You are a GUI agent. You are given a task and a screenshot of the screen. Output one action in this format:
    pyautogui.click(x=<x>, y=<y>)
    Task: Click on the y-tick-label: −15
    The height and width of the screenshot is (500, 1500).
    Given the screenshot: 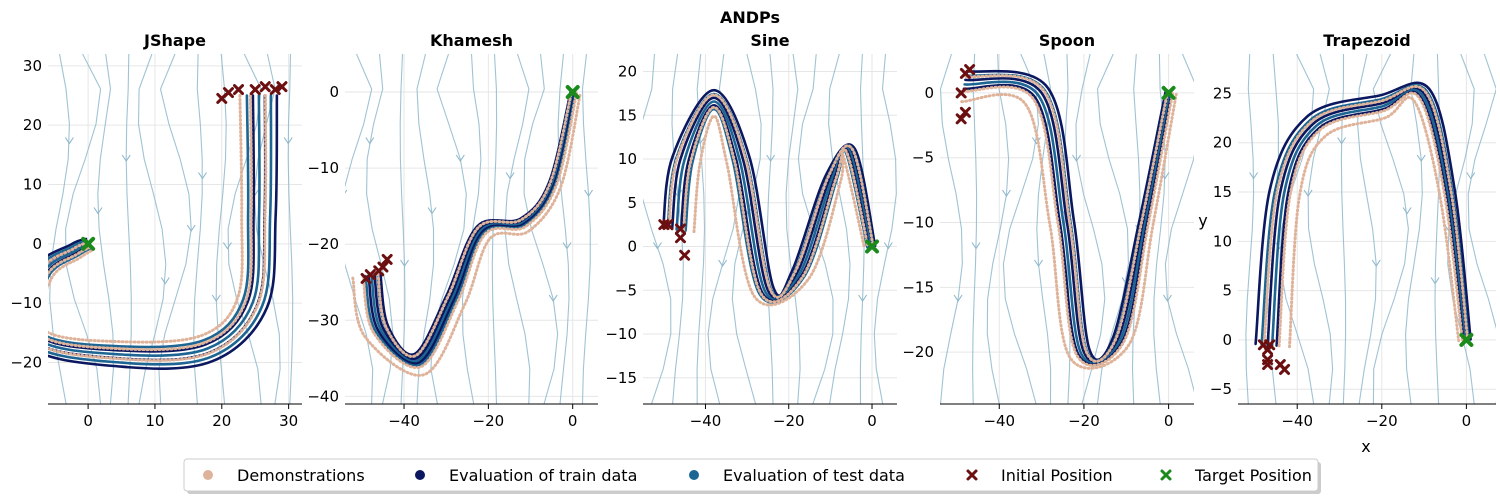 What is the action you would take?
    pyautogui.click(x=918, y=287)
    